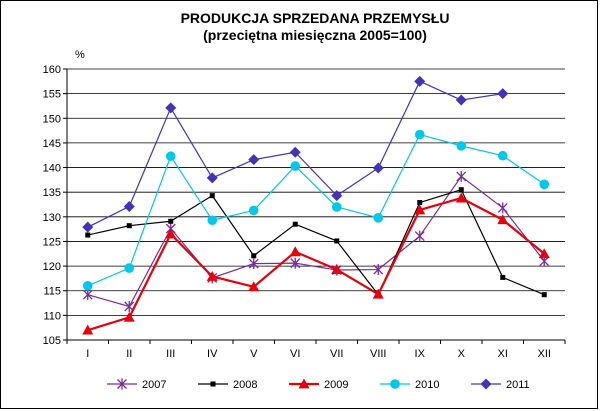 Image resolution: width=600 pixels, height=411 pixels. I want to click on data-point-2008-IV, so click(212, 196).